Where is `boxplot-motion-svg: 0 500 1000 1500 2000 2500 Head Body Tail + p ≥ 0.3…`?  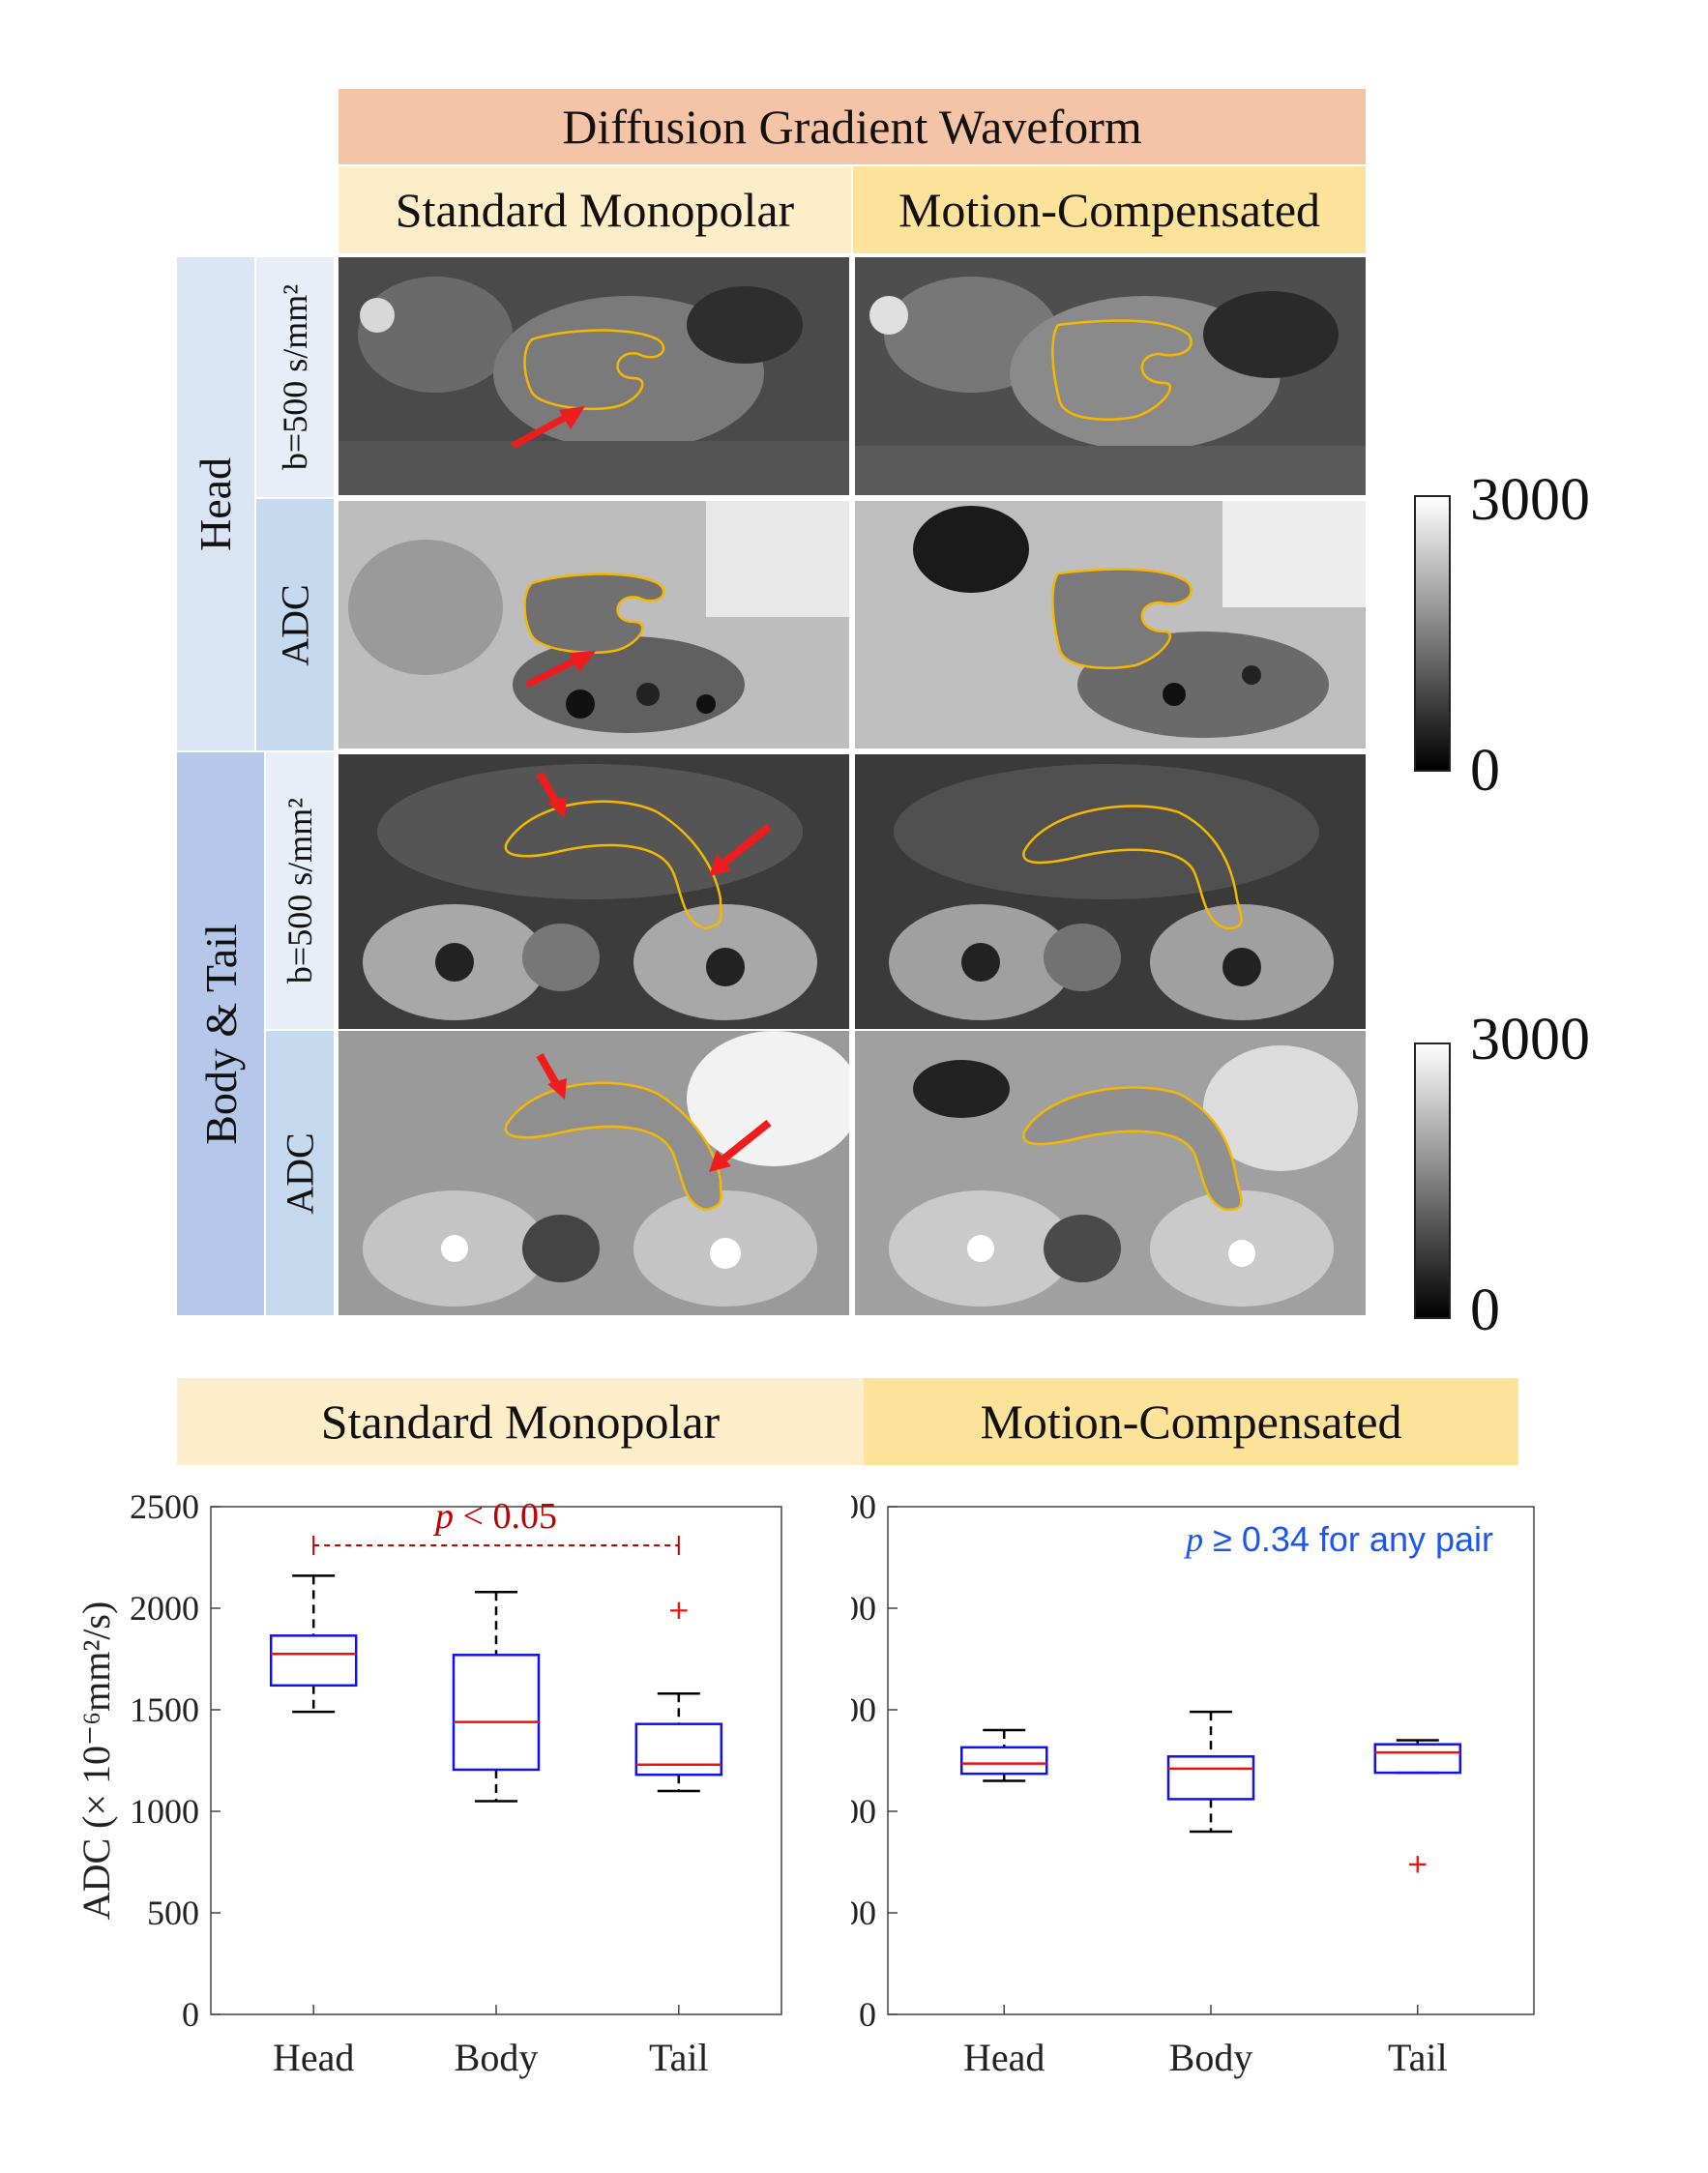
boxplot-motion-svg: 0 500 1000 1500 2000 2500 Head Body Tail + p ≥ 0.3… is located at coordinates (1193, 1783).